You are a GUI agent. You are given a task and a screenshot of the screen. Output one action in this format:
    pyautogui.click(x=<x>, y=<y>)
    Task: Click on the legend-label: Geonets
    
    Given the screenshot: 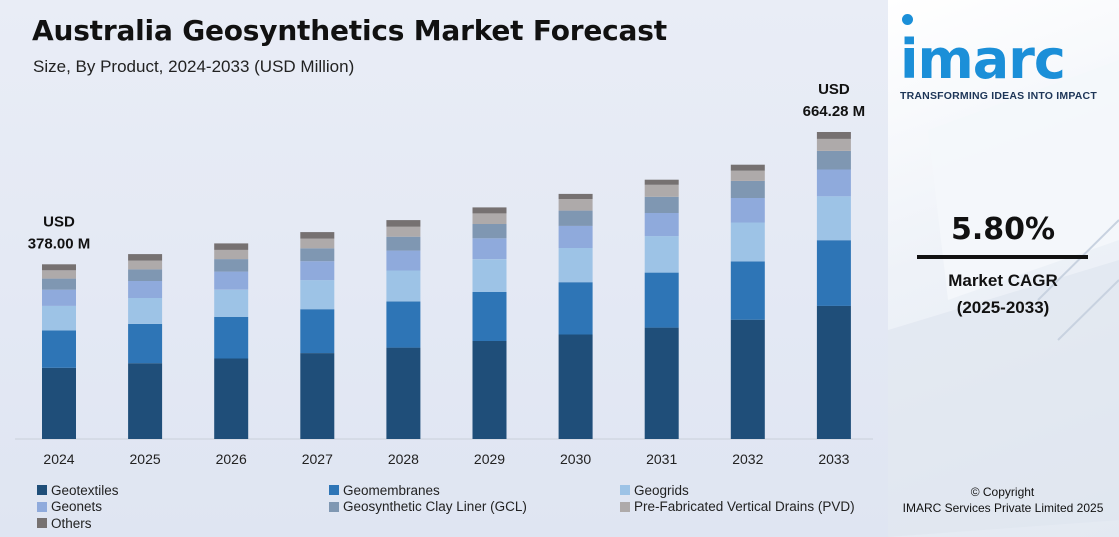 What is the action you would take?
    pyautogui.click(x=77, y=506)
    